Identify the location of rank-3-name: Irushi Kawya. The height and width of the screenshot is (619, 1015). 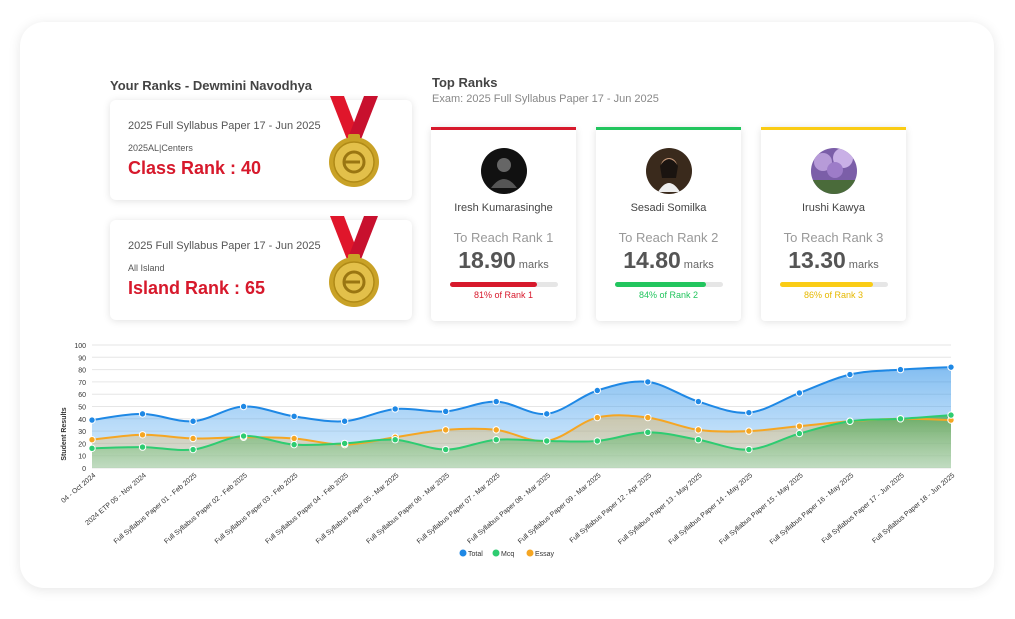
(833, 208).